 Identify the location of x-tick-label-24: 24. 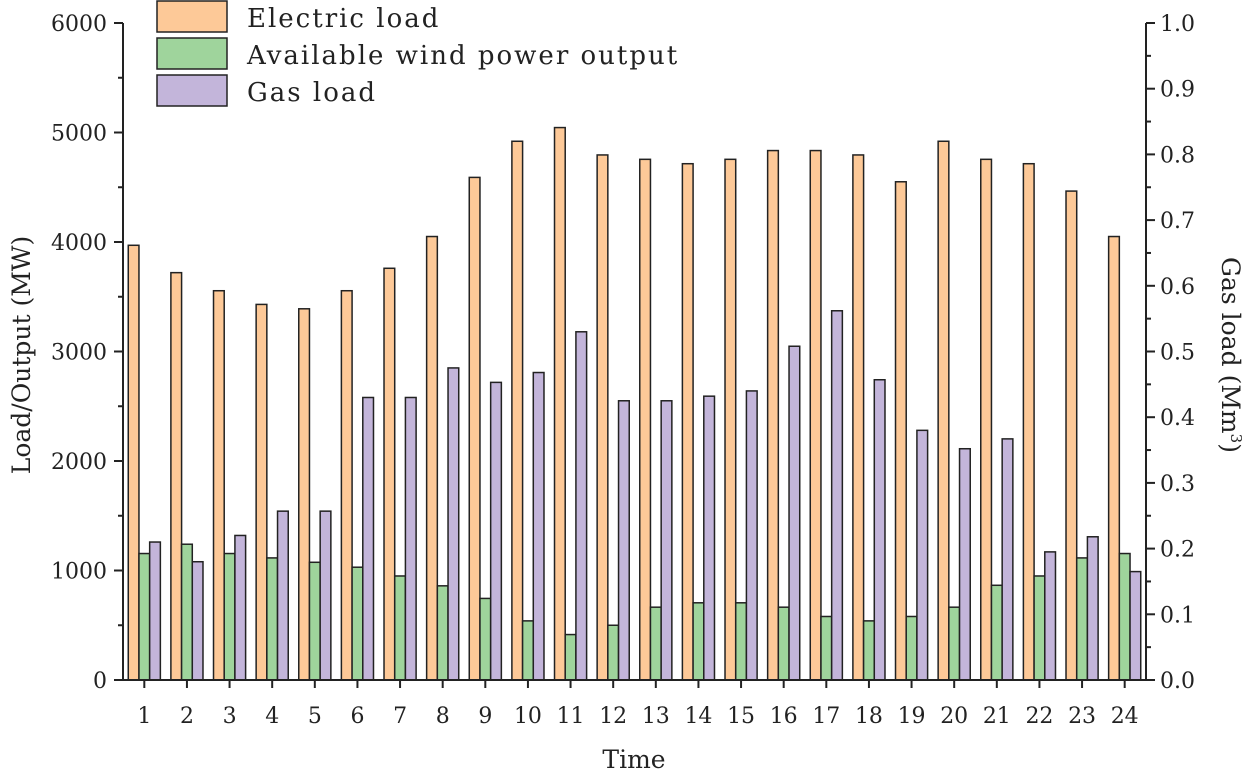
(1125, 716).